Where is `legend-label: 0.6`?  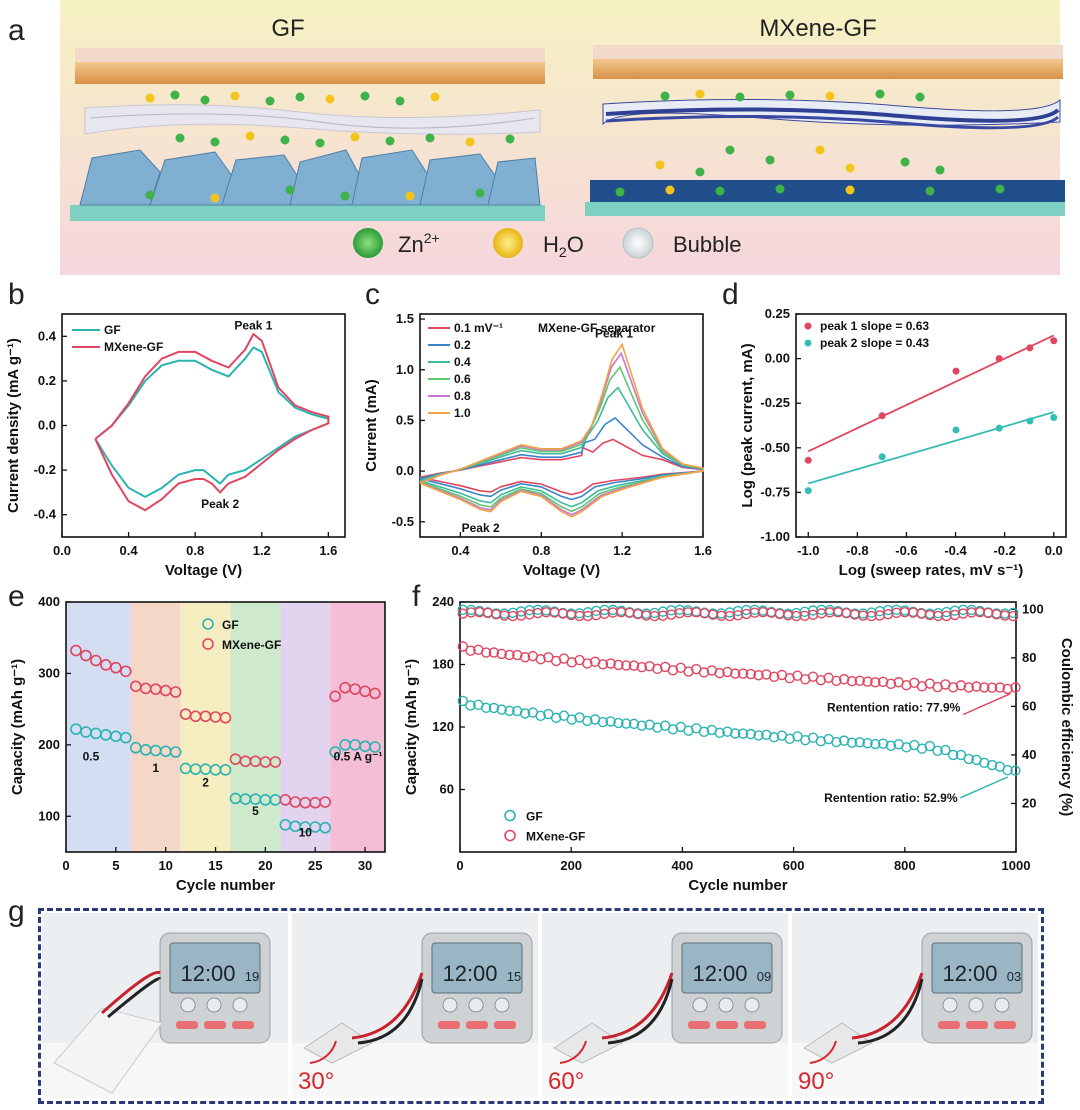
legend-label: 0.6 is located at coordinates (462, 379).